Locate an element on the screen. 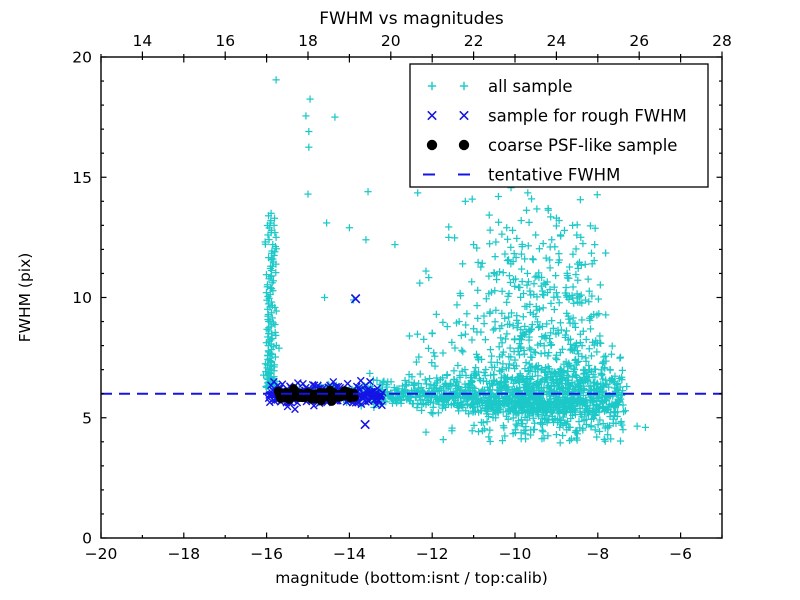 This screenshot has width=800, height=600. x-tick-label: −12 is located at coordinates (432, 554).